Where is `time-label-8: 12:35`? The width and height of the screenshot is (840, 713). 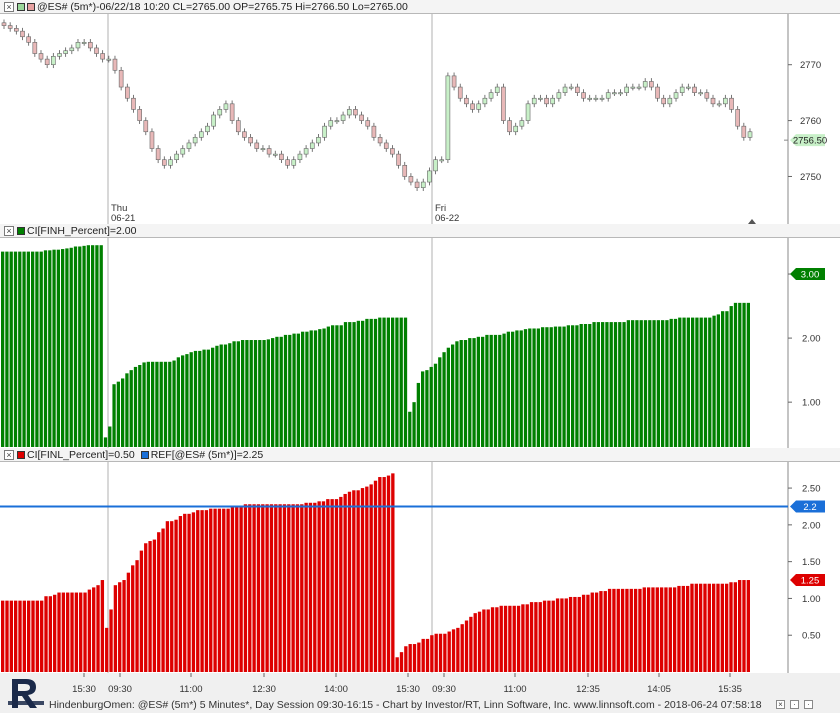 time-label-8: 12:35 is located at coordinates (588, 689).